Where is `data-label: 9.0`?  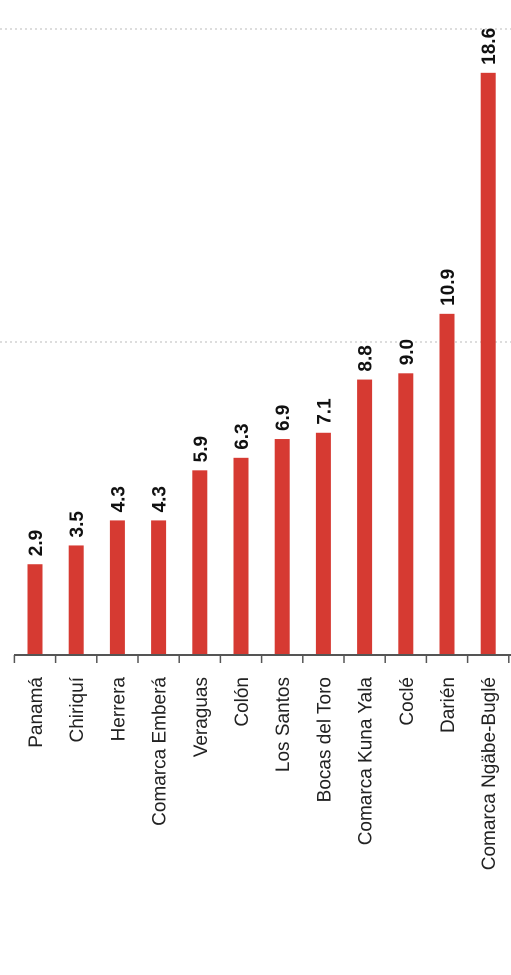 data-label: 9.0 is located at coordinates (407, 352).